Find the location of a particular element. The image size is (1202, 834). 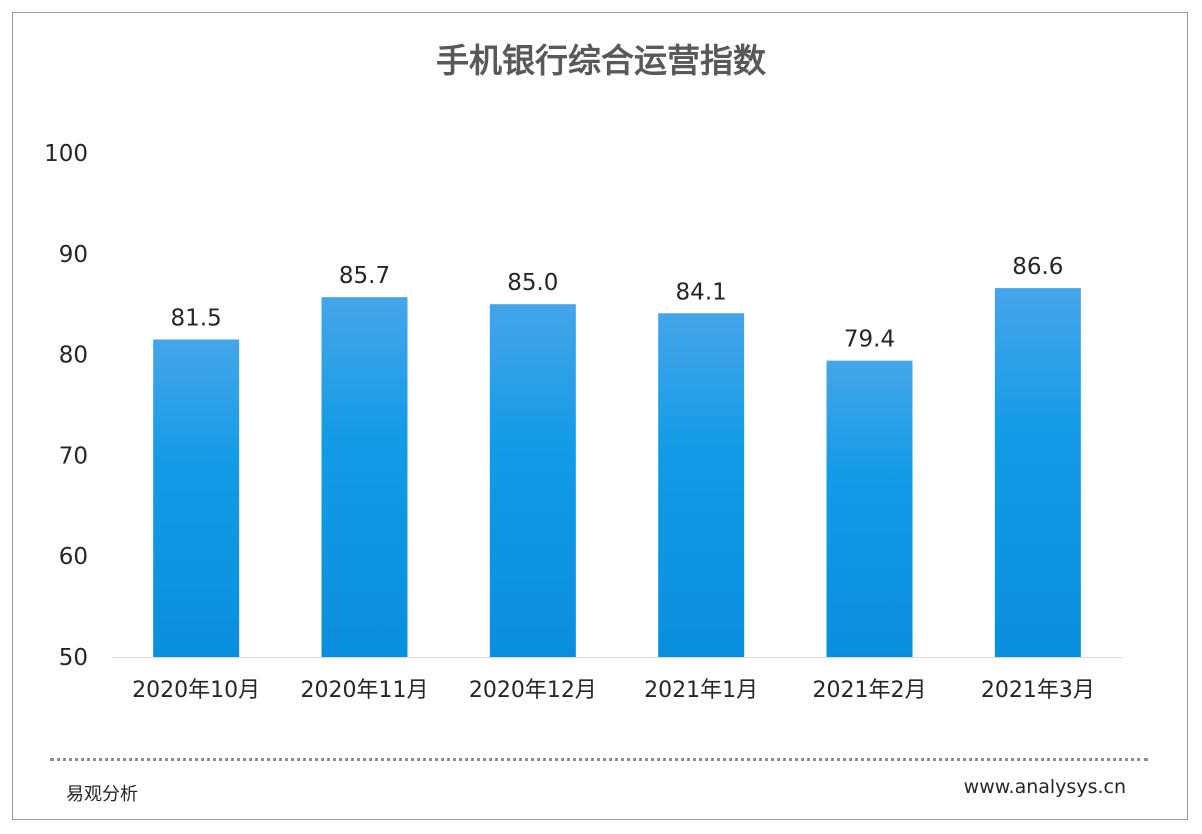

bar-value-label: 85.7 is located at coordinates (364, 276).